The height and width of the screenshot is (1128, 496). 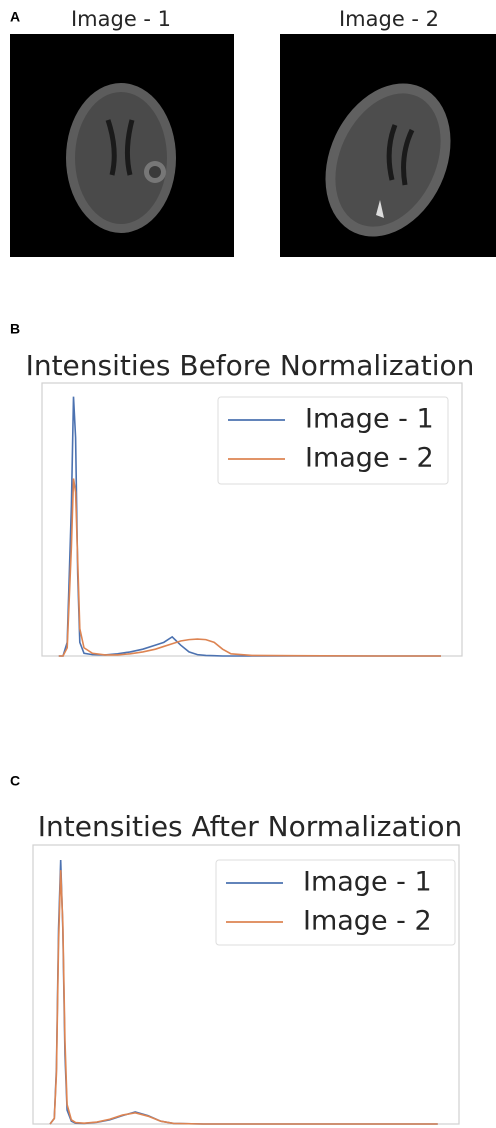 What do you see at coordinates (389, 19) in the screenshot?
I see `image-title: Image - 2` at bounding box center [389, 19].